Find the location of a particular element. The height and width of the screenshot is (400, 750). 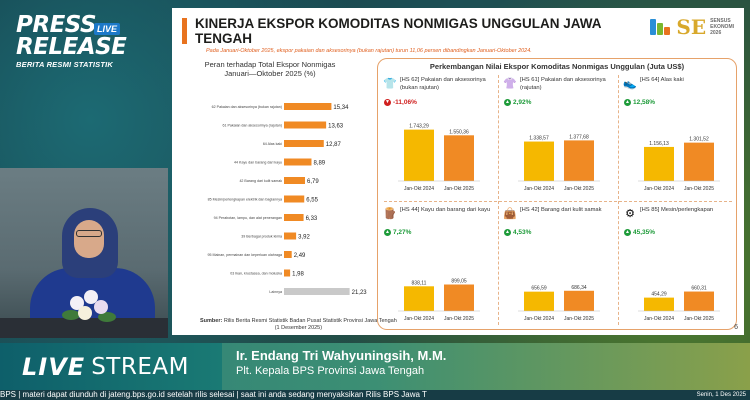

value-label: 1.550,36 is located at coordinates (459, 132).